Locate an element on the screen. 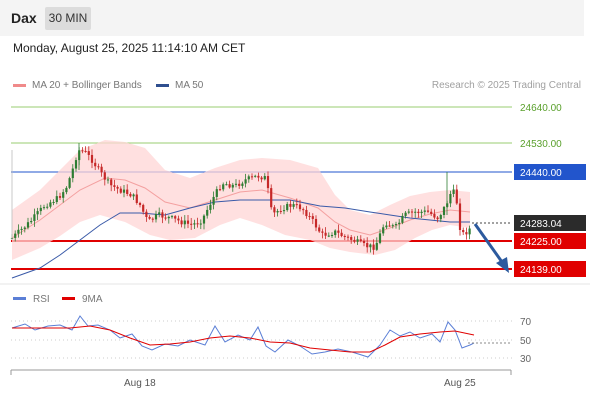 The height and width of the screenshot is (400, 590). price-label-24225: 24225.00 is located at coordinates (541, 242).